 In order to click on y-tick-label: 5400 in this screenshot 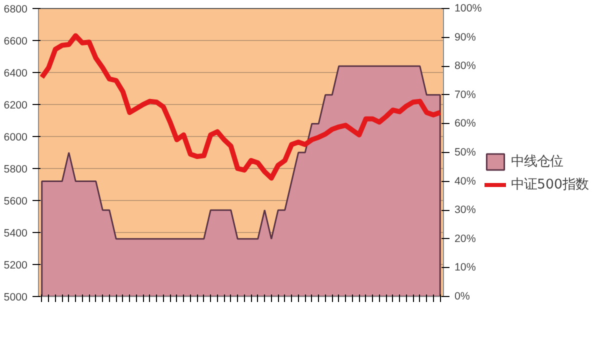, I will do `click(16, 234)`.